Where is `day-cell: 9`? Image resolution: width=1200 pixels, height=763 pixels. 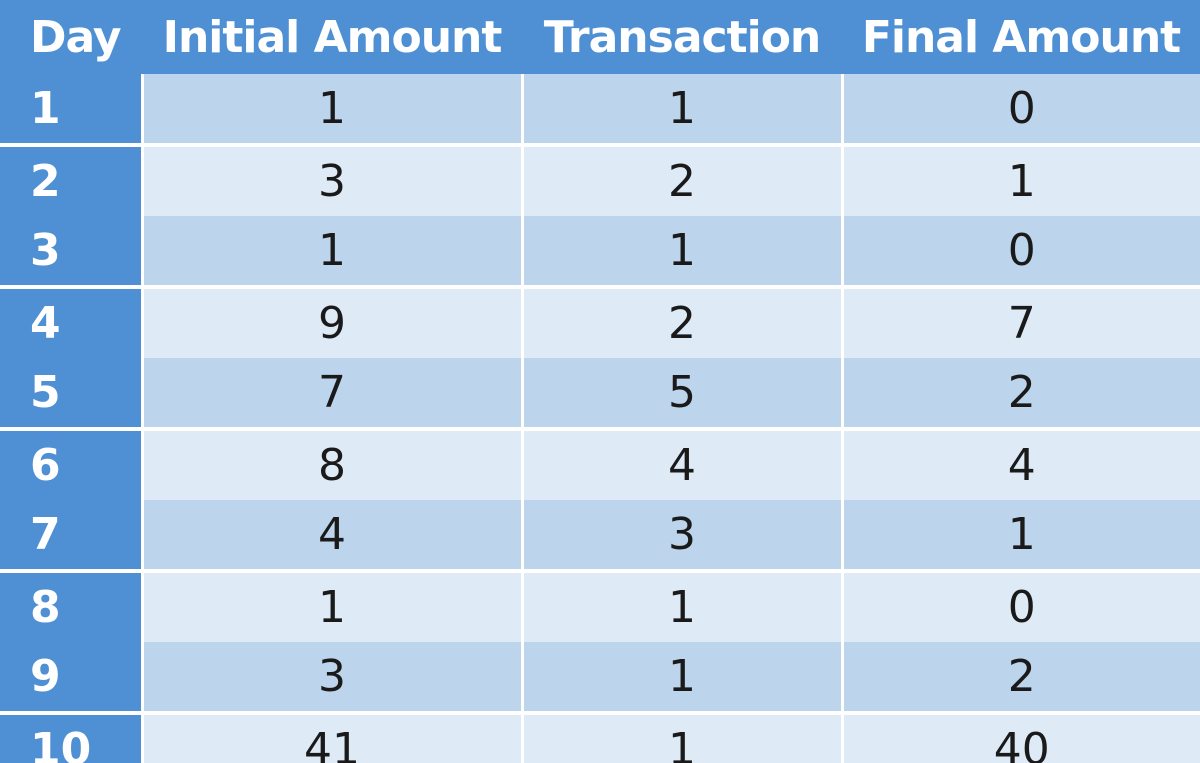 day-cell: 9 is located at coordinates (71, 677).